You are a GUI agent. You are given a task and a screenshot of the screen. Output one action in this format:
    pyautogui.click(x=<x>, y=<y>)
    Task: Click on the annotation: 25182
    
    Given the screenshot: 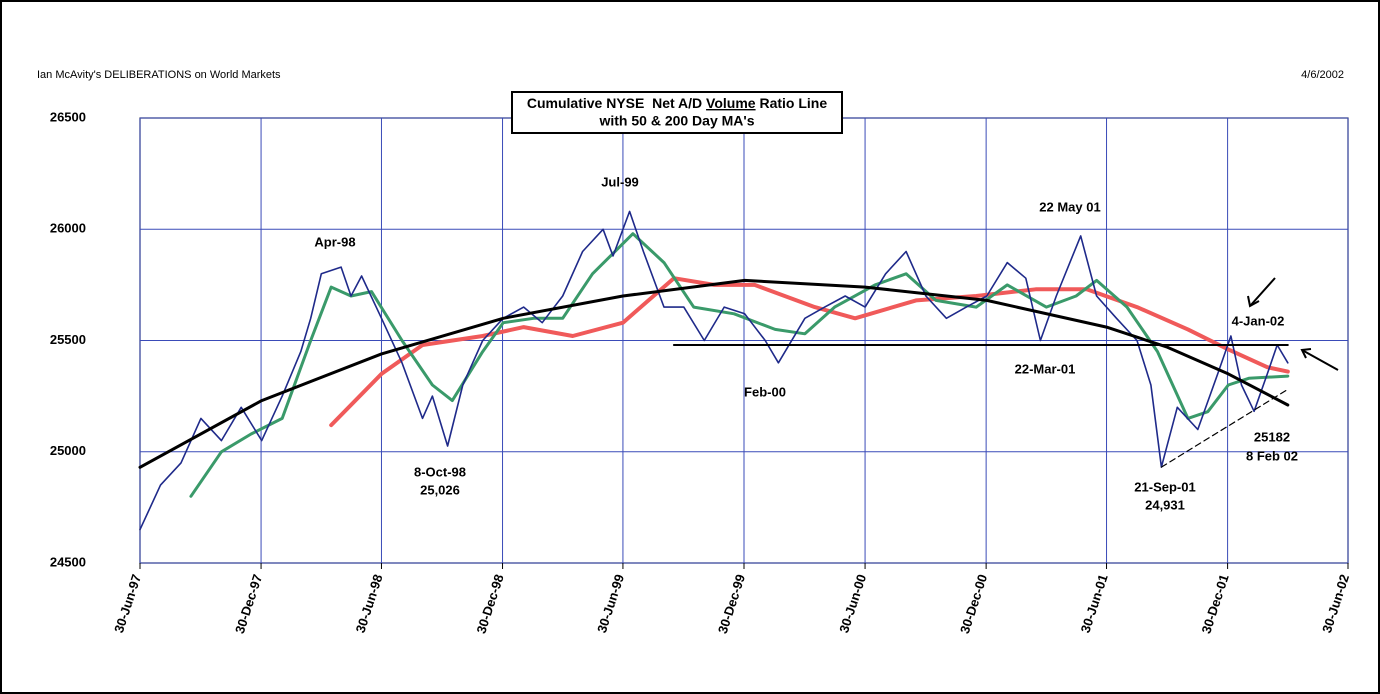 What is the action you would take?
    pyautogui.click(x=1272, y=436)
    